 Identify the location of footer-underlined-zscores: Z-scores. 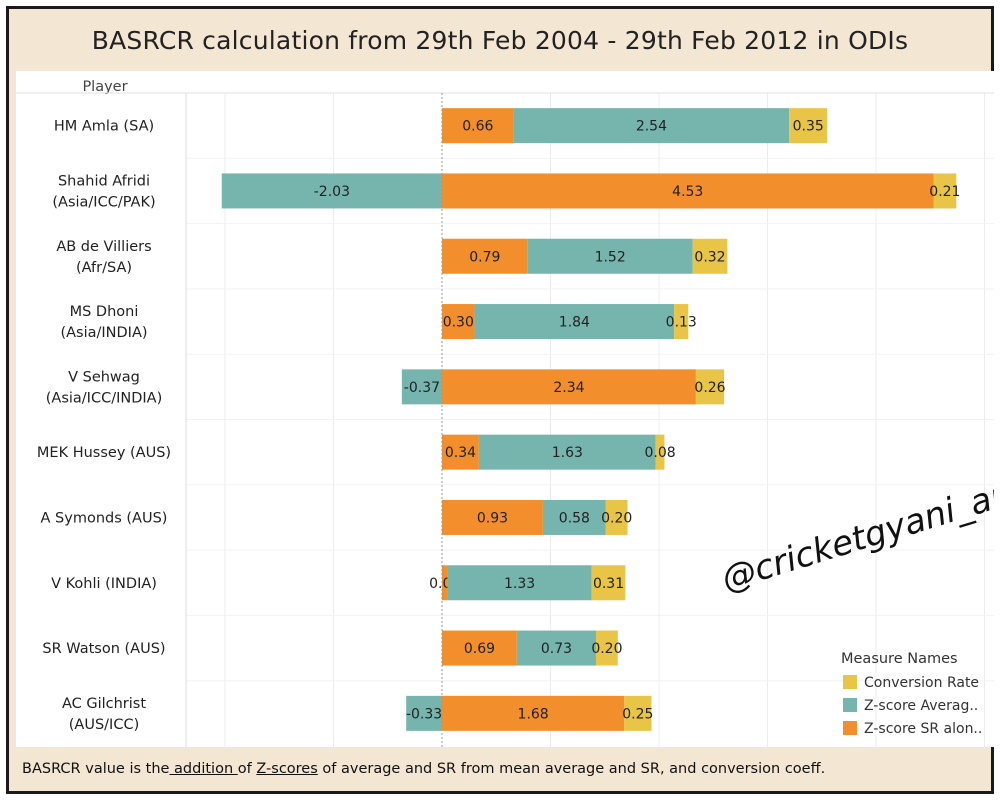
(287, 769).